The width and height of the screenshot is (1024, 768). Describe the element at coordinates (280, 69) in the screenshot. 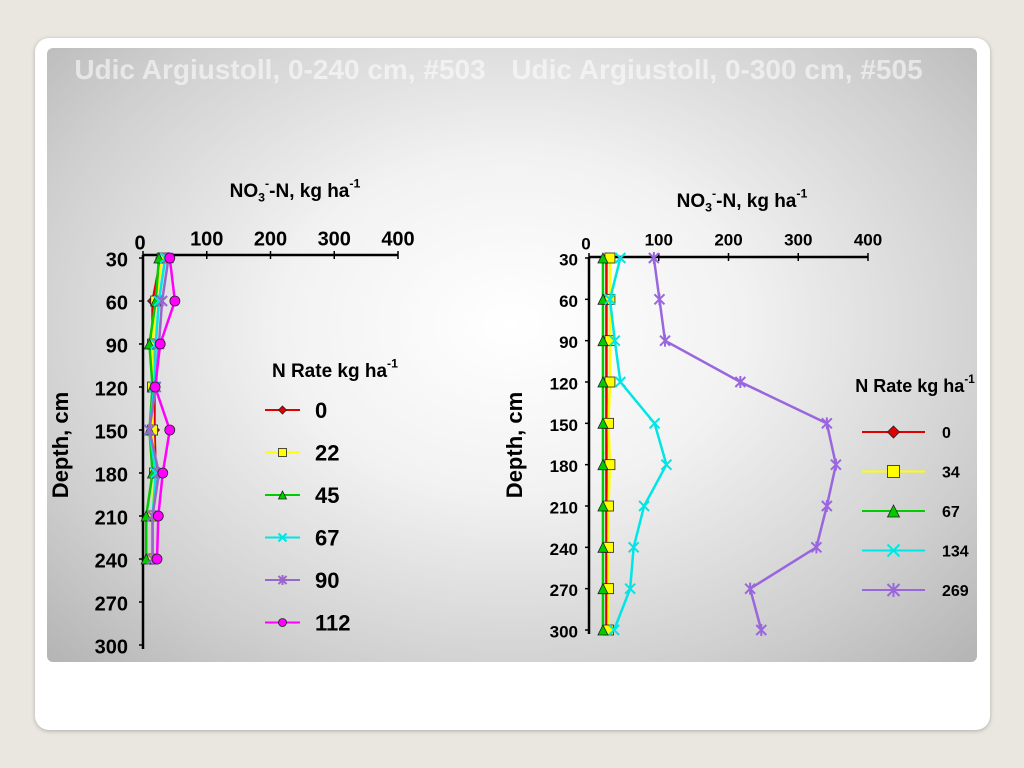

I see `chart-title: Udic Argiustoll, 0-240 cm, #503` at that location.